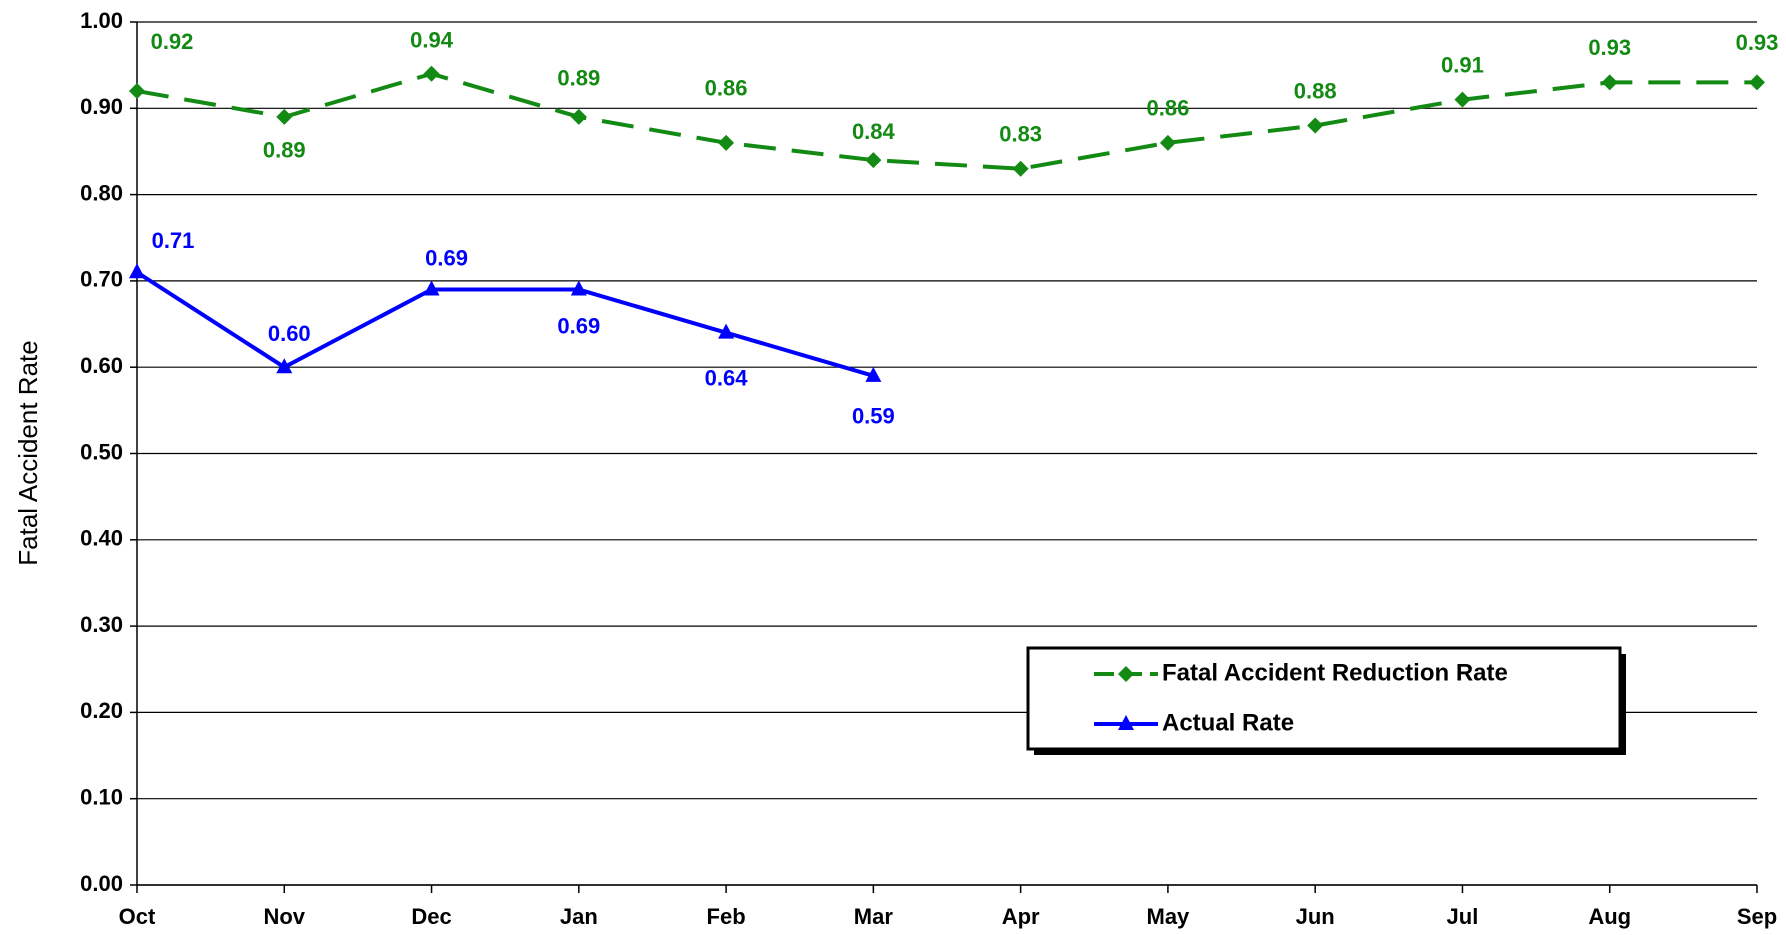 The height and width of the screenshot is (935, 1786). I want to click on value-label: 0.71, so click(173, 240).